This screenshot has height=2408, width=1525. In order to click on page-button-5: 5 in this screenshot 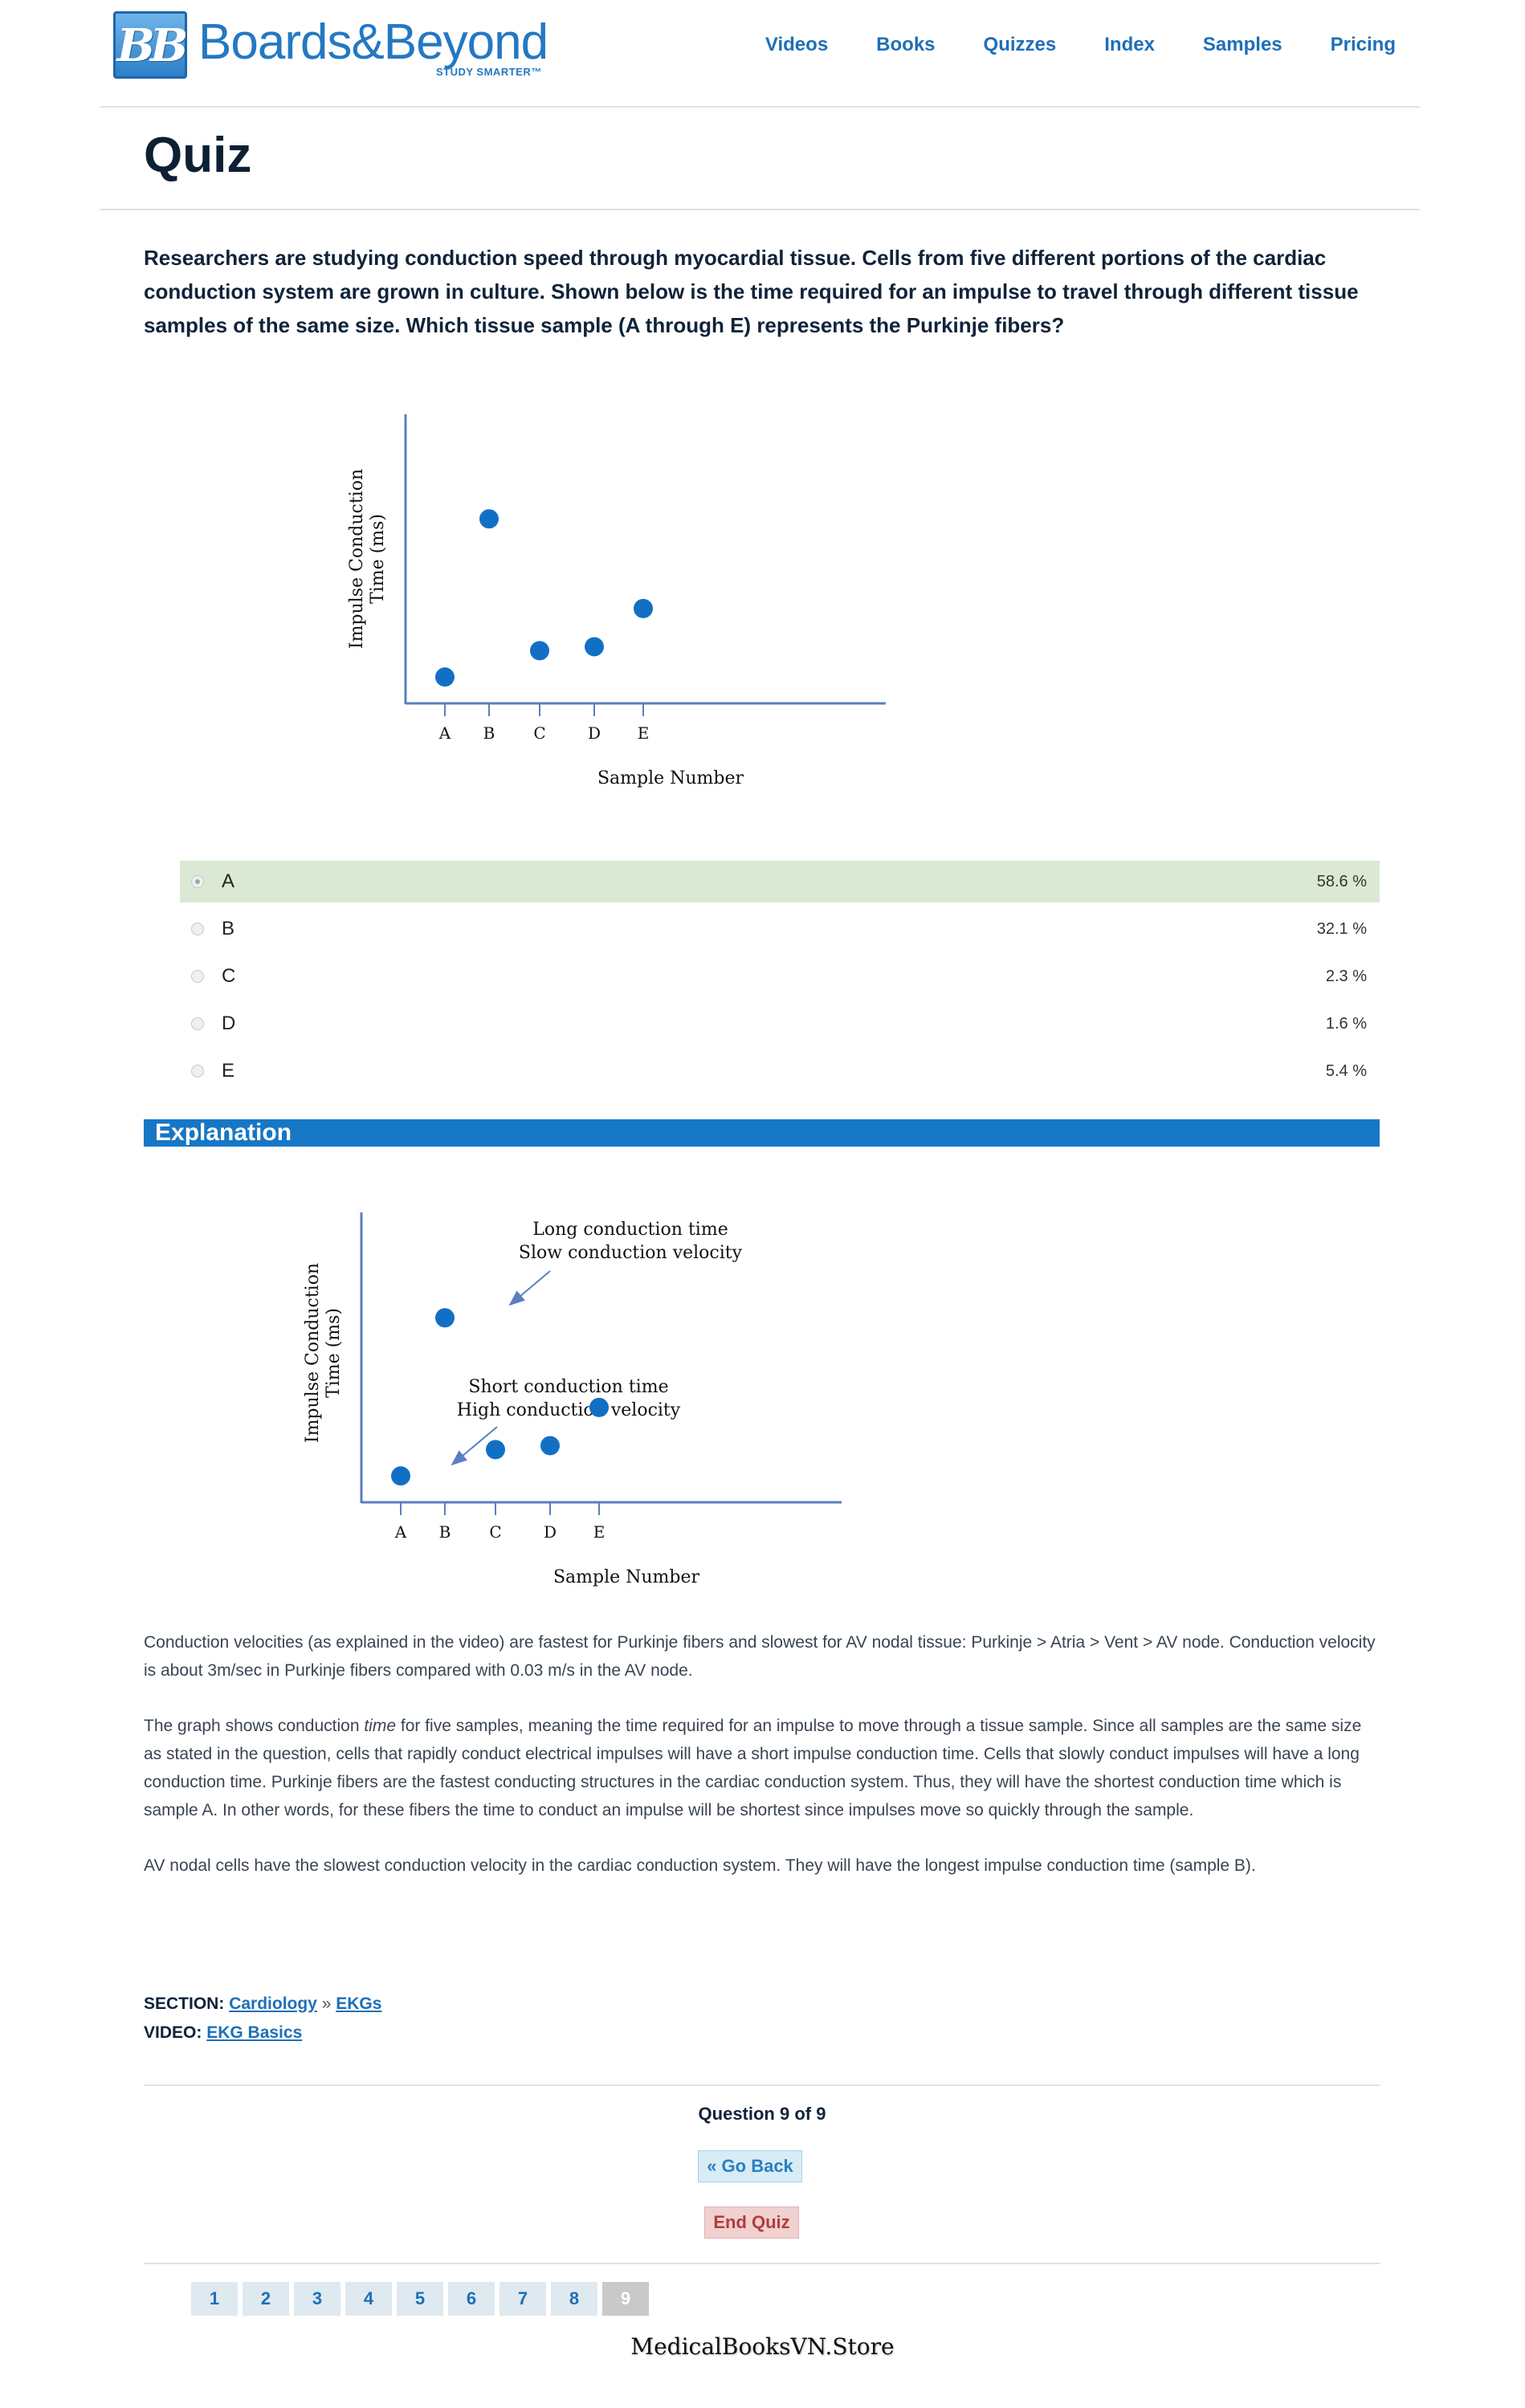, I will do `click(420, 2299)`.